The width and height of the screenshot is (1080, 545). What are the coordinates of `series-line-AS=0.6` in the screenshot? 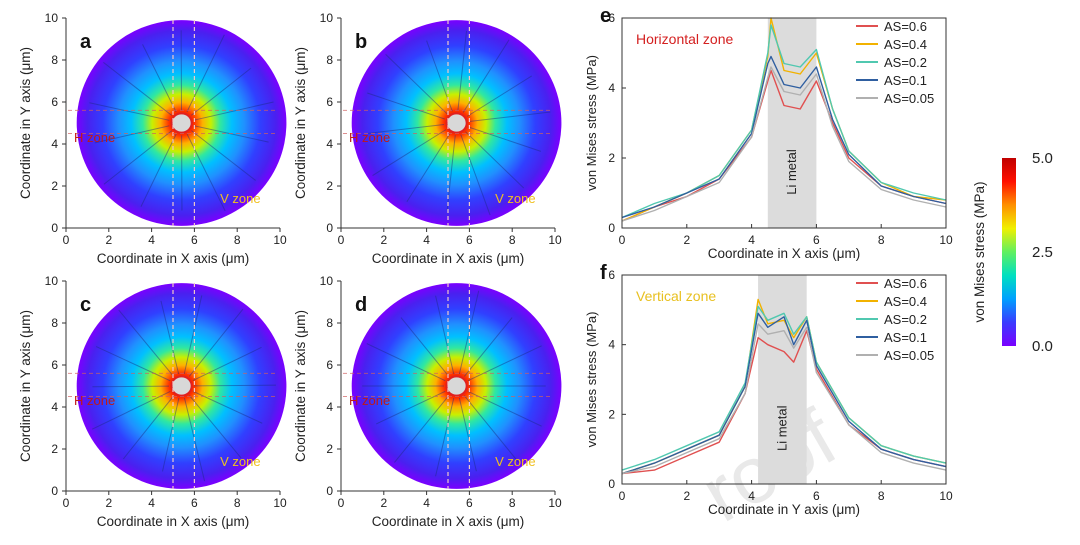 It's located at (784, 402).